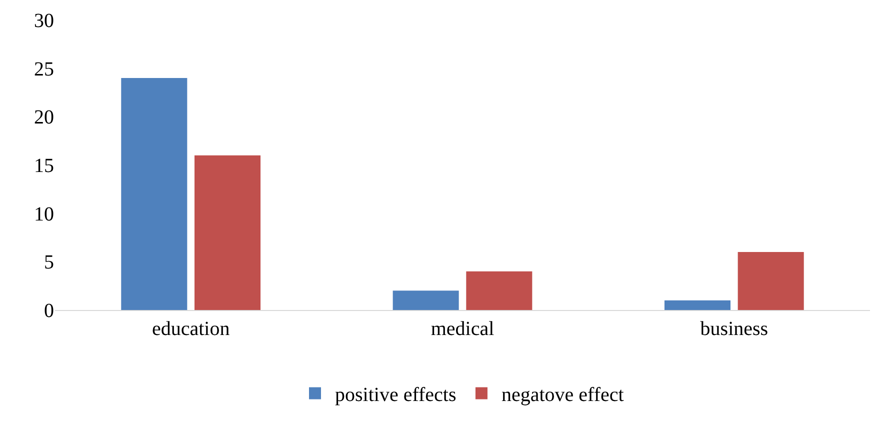  What do you see at coordinates (734, 329) in the screenshot?
I see `x-tick-label: business` at bounding box center [734, 329].